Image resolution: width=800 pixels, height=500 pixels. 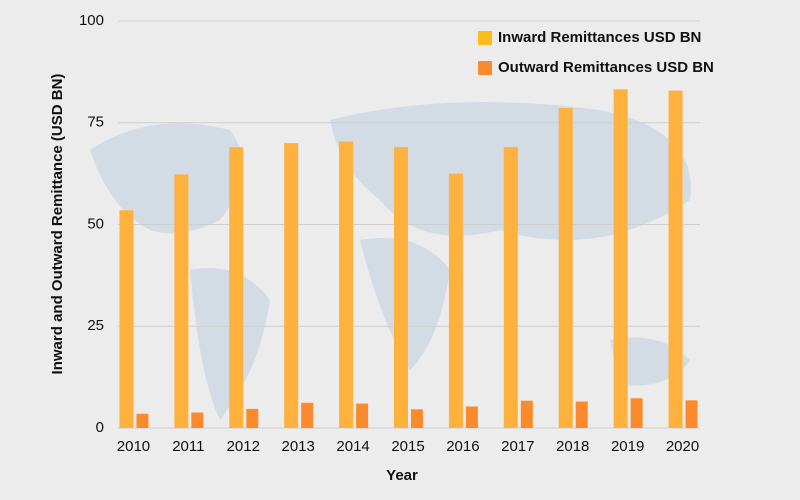 I want to click on x-tick-label: 2014, so click(x=352, y=446).